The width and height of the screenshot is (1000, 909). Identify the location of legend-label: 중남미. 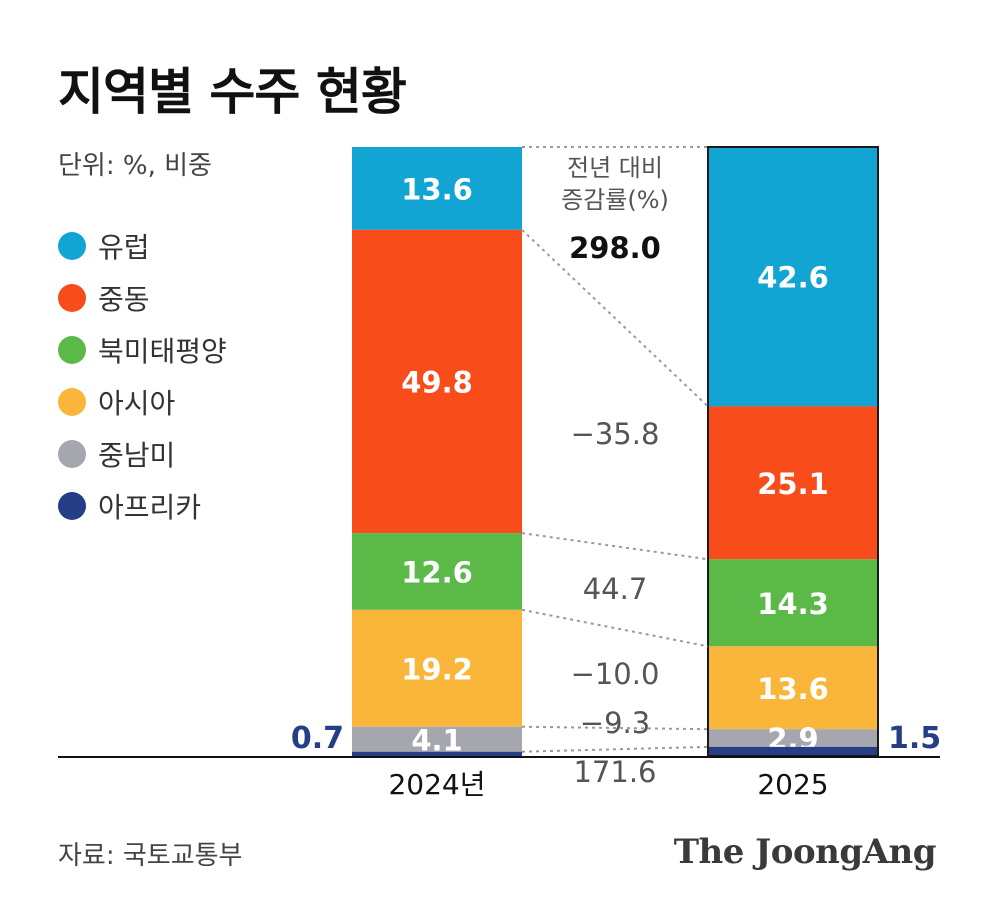
(137, 455).